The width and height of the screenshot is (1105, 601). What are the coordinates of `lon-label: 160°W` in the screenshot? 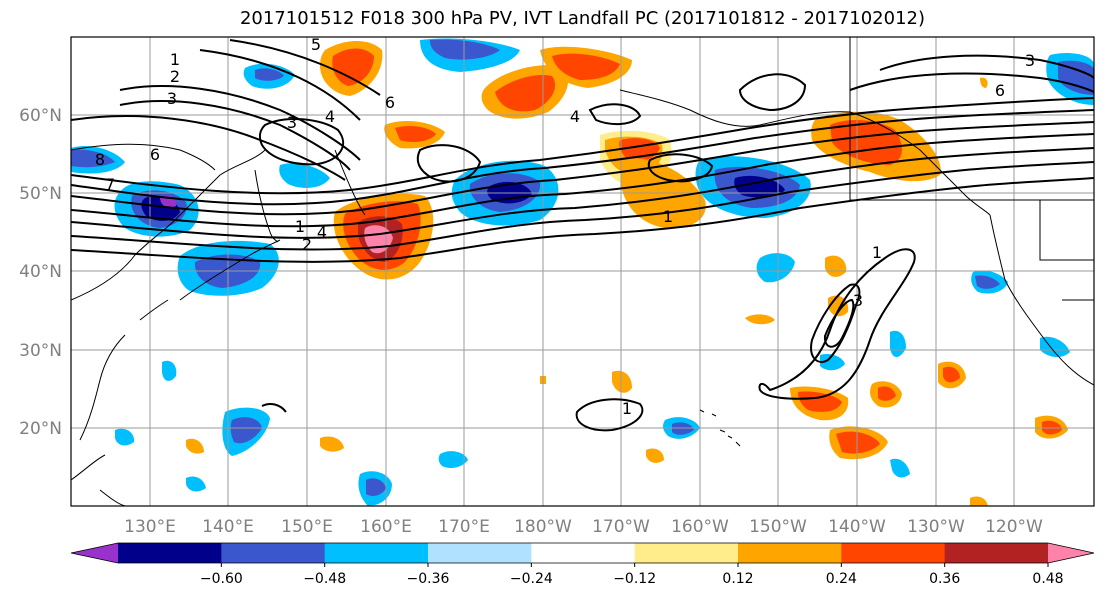 It's located at (700, 527).